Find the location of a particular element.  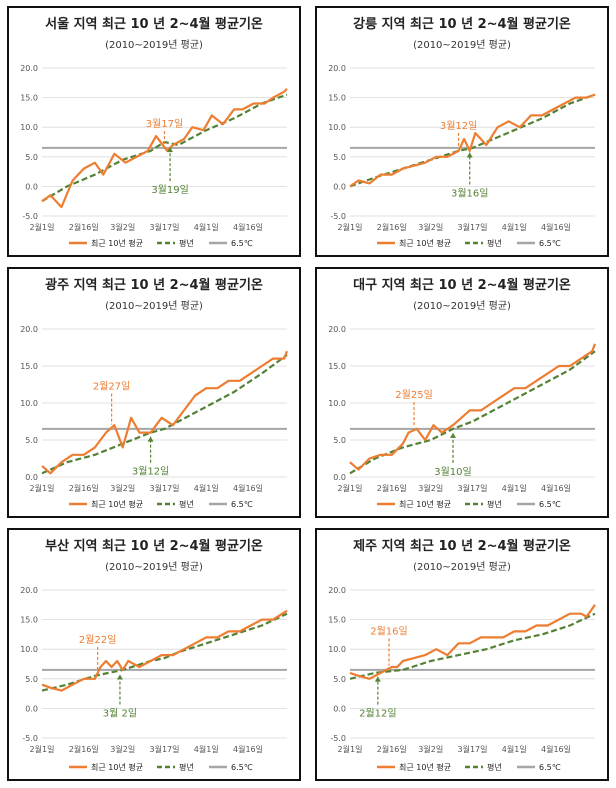

annotation-recent: 2월25일 is located at coordinates (414, 395).